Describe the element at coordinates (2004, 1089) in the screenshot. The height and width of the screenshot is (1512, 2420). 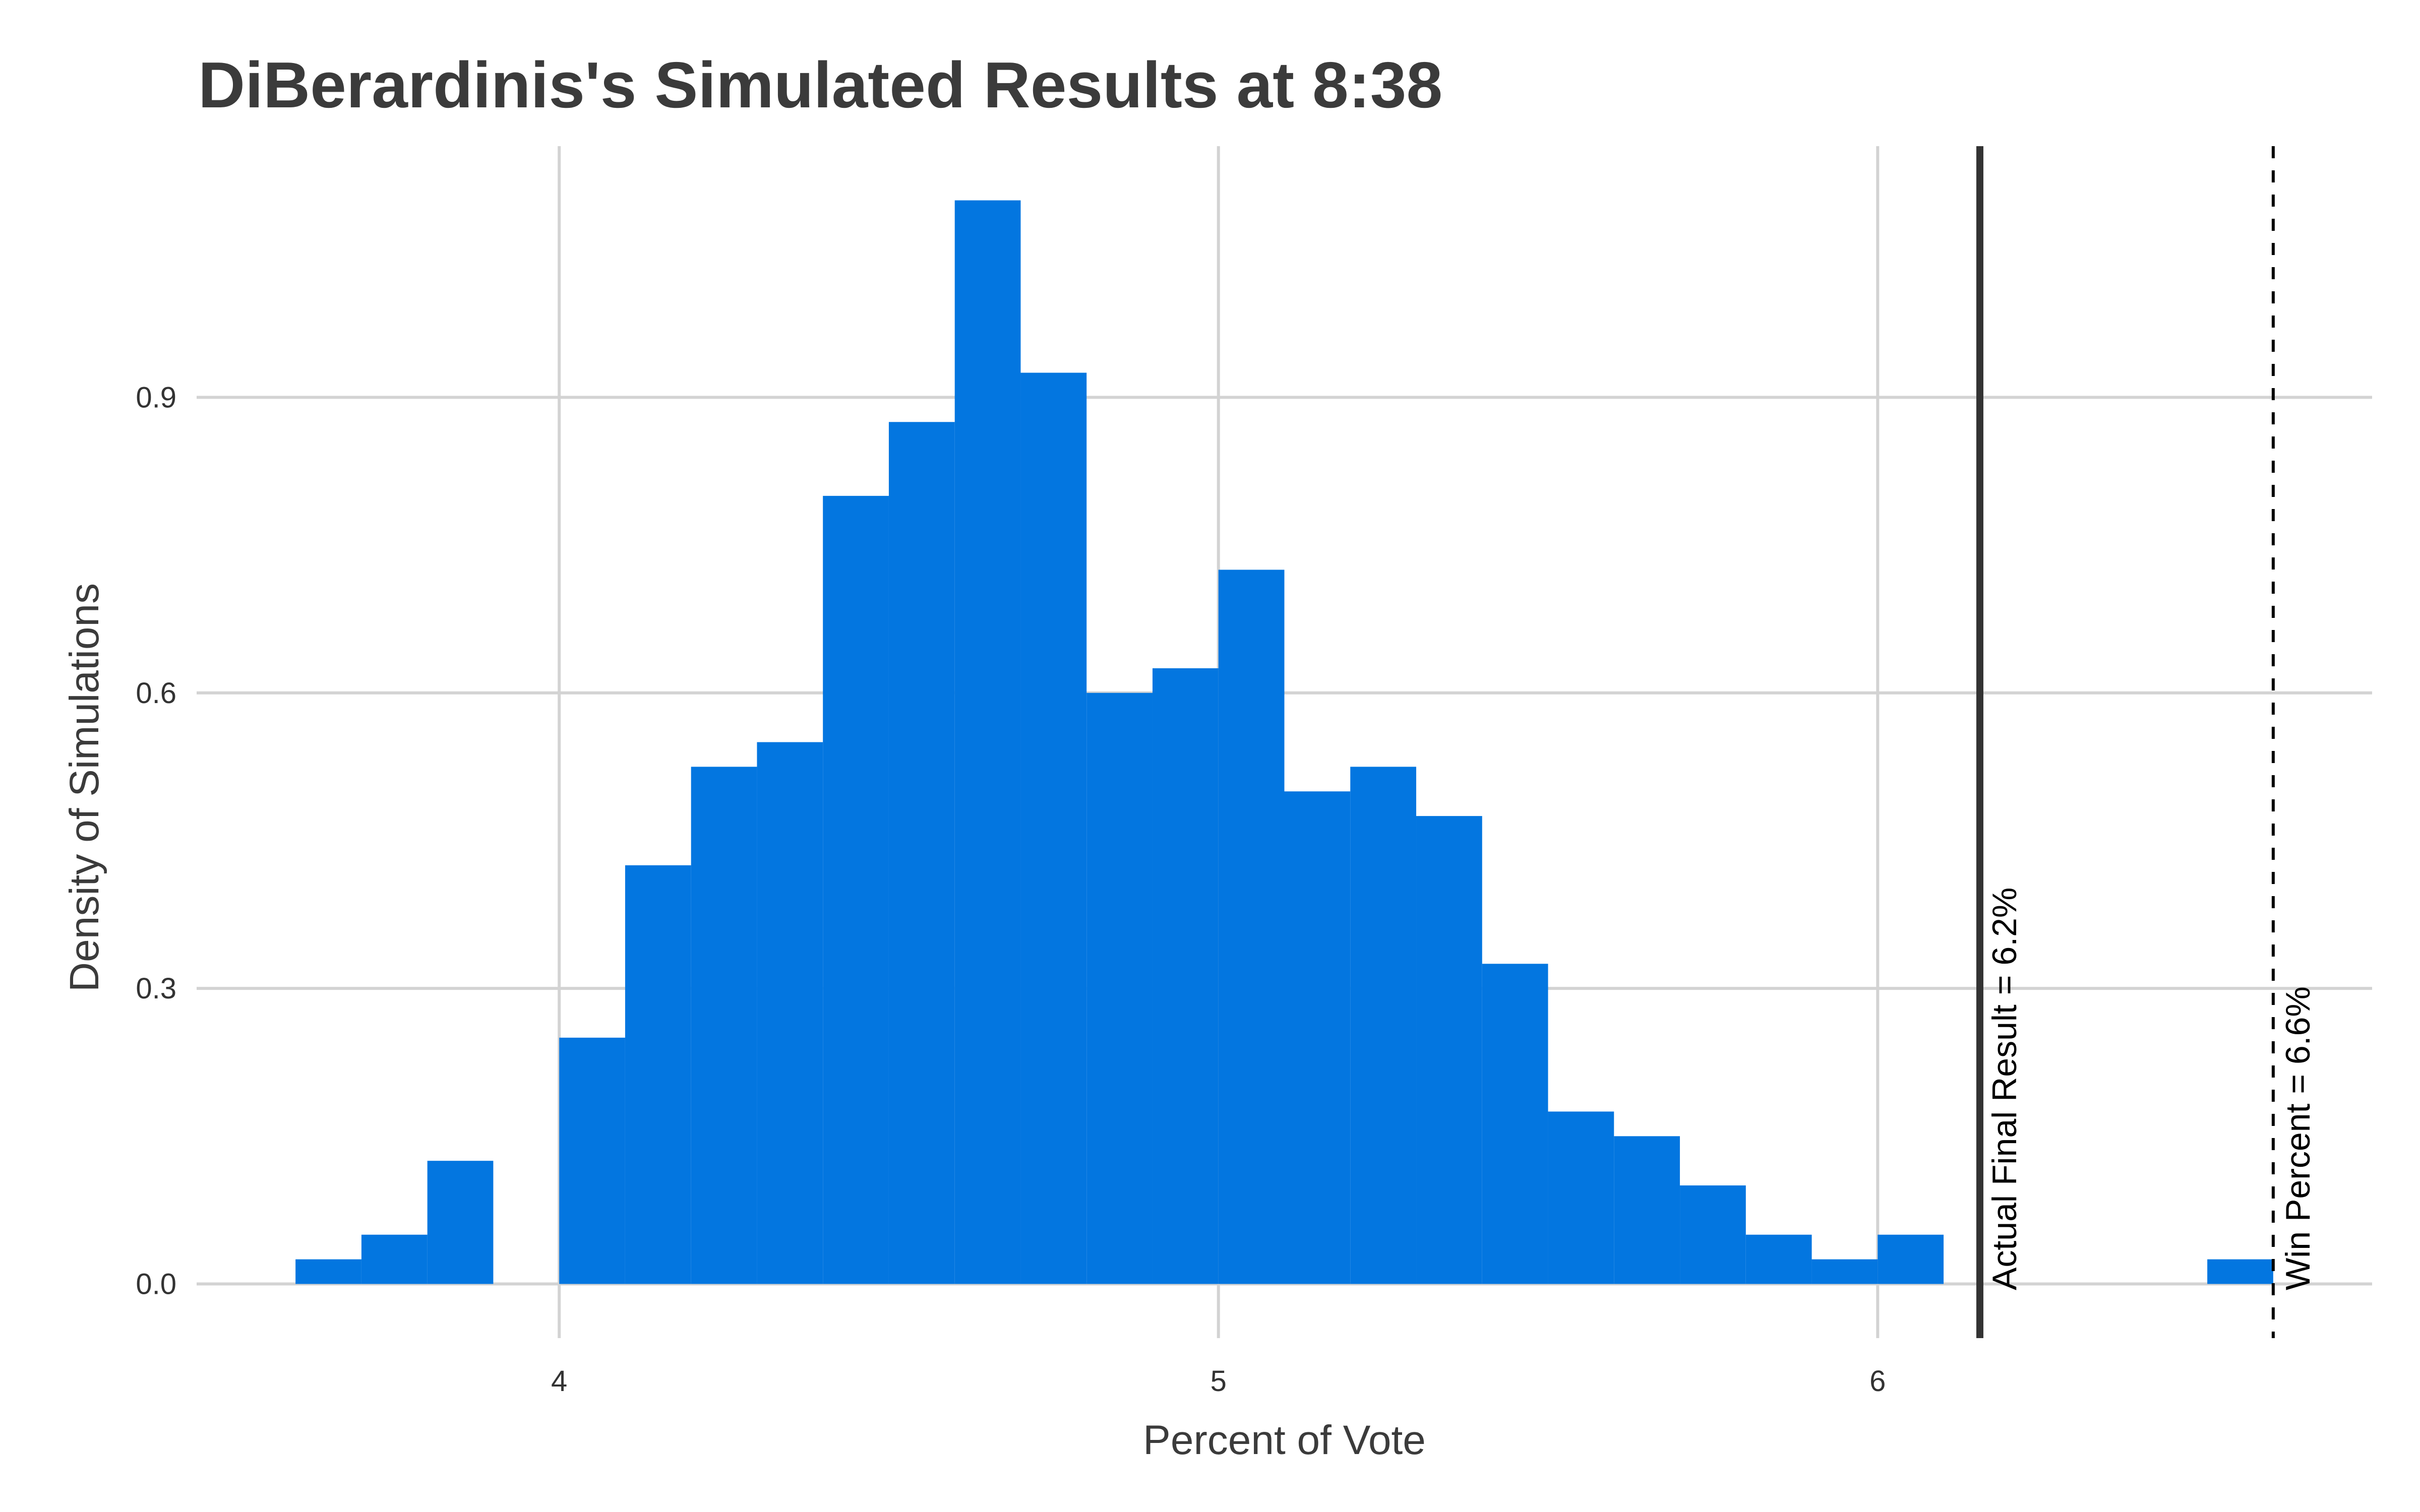
I see `actual-result-label: Actual Final Result = 6.2%` at that location.